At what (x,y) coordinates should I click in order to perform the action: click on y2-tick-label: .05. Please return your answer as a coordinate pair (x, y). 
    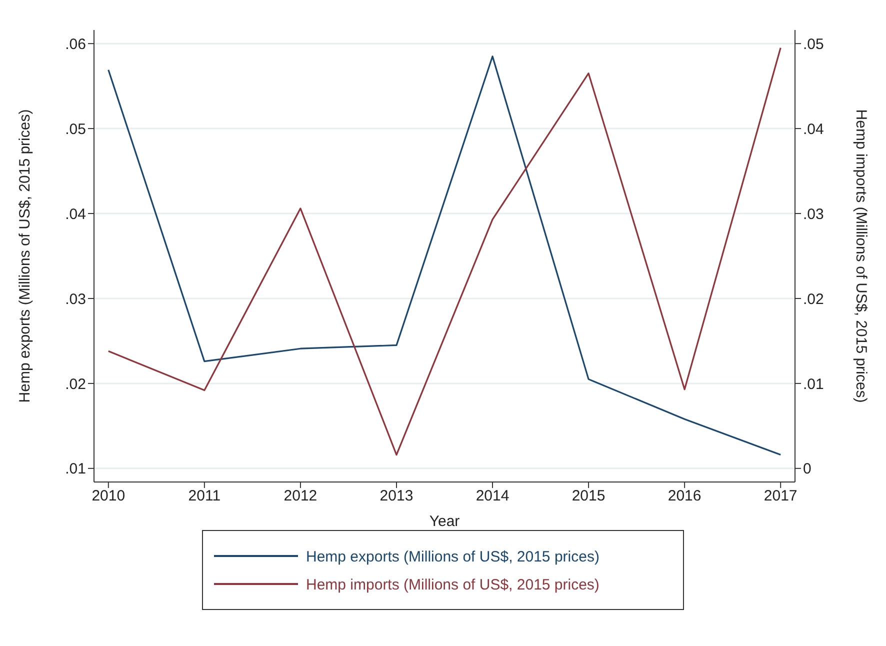
    Looking at the image, I should click on (813, 44).